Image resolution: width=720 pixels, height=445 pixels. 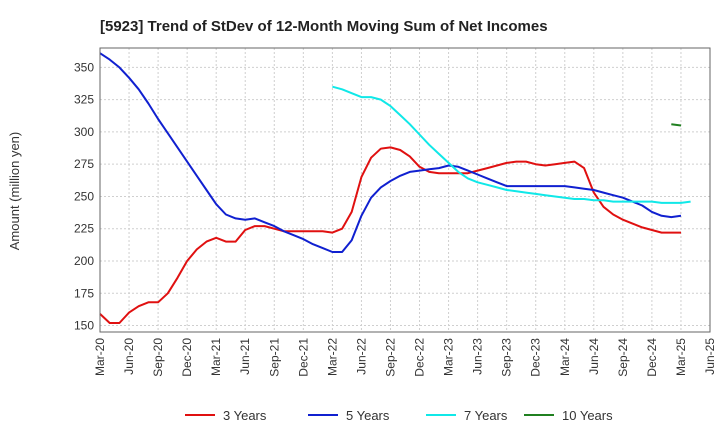 What do you see at coordinates (84, 164) in the screenshot?
I see `y-tick-label: 275` at bounding box center [84, 164].